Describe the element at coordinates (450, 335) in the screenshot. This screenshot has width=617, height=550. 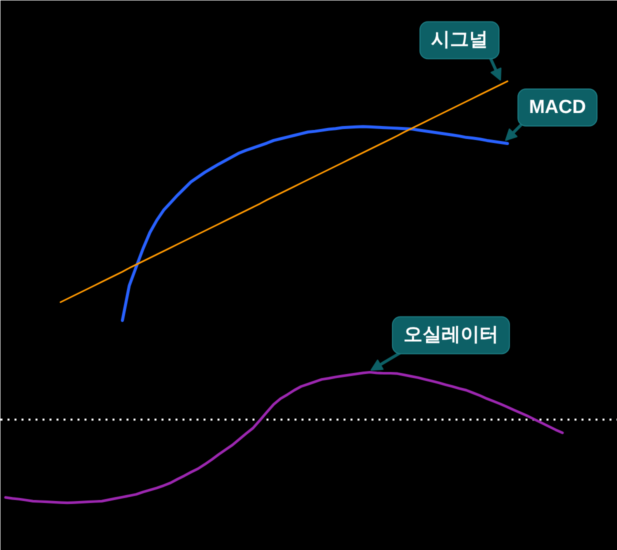
I see `series-label: 오실레이터` at that location.